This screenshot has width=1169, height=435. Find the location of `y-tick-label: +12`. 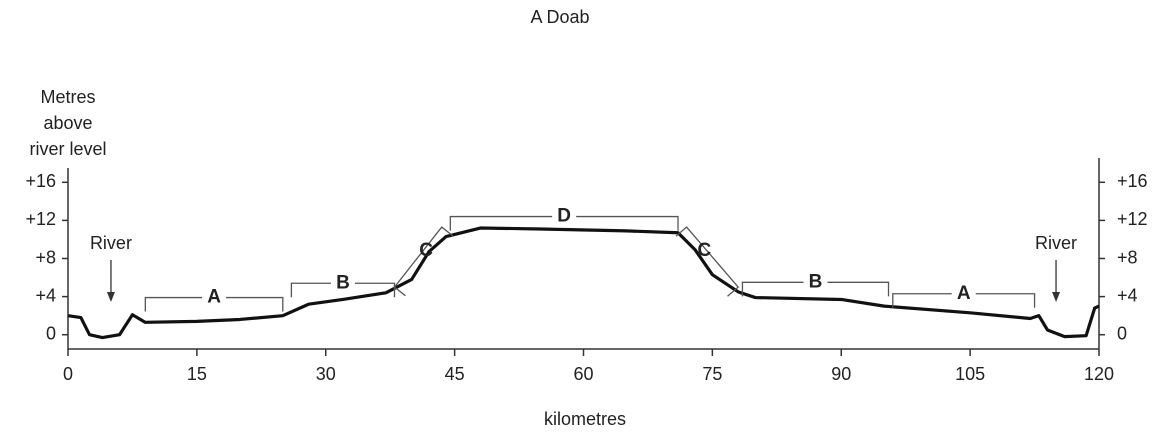

y-tick-label: +12 is located at coordinates (40, 219).